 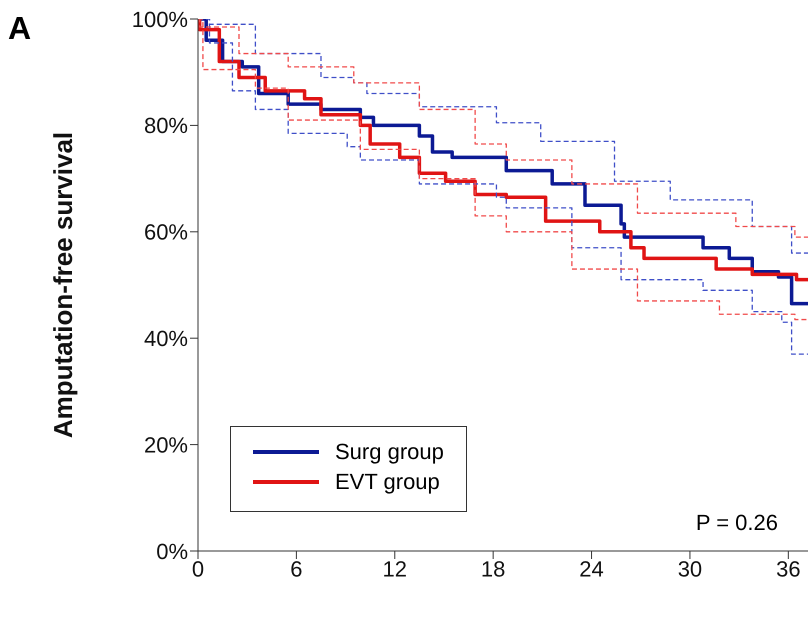 What do you see at coordinates (166, 125) in the screenshot?
I see `y-tick-label: 80%` at bounding box center [166, 125].